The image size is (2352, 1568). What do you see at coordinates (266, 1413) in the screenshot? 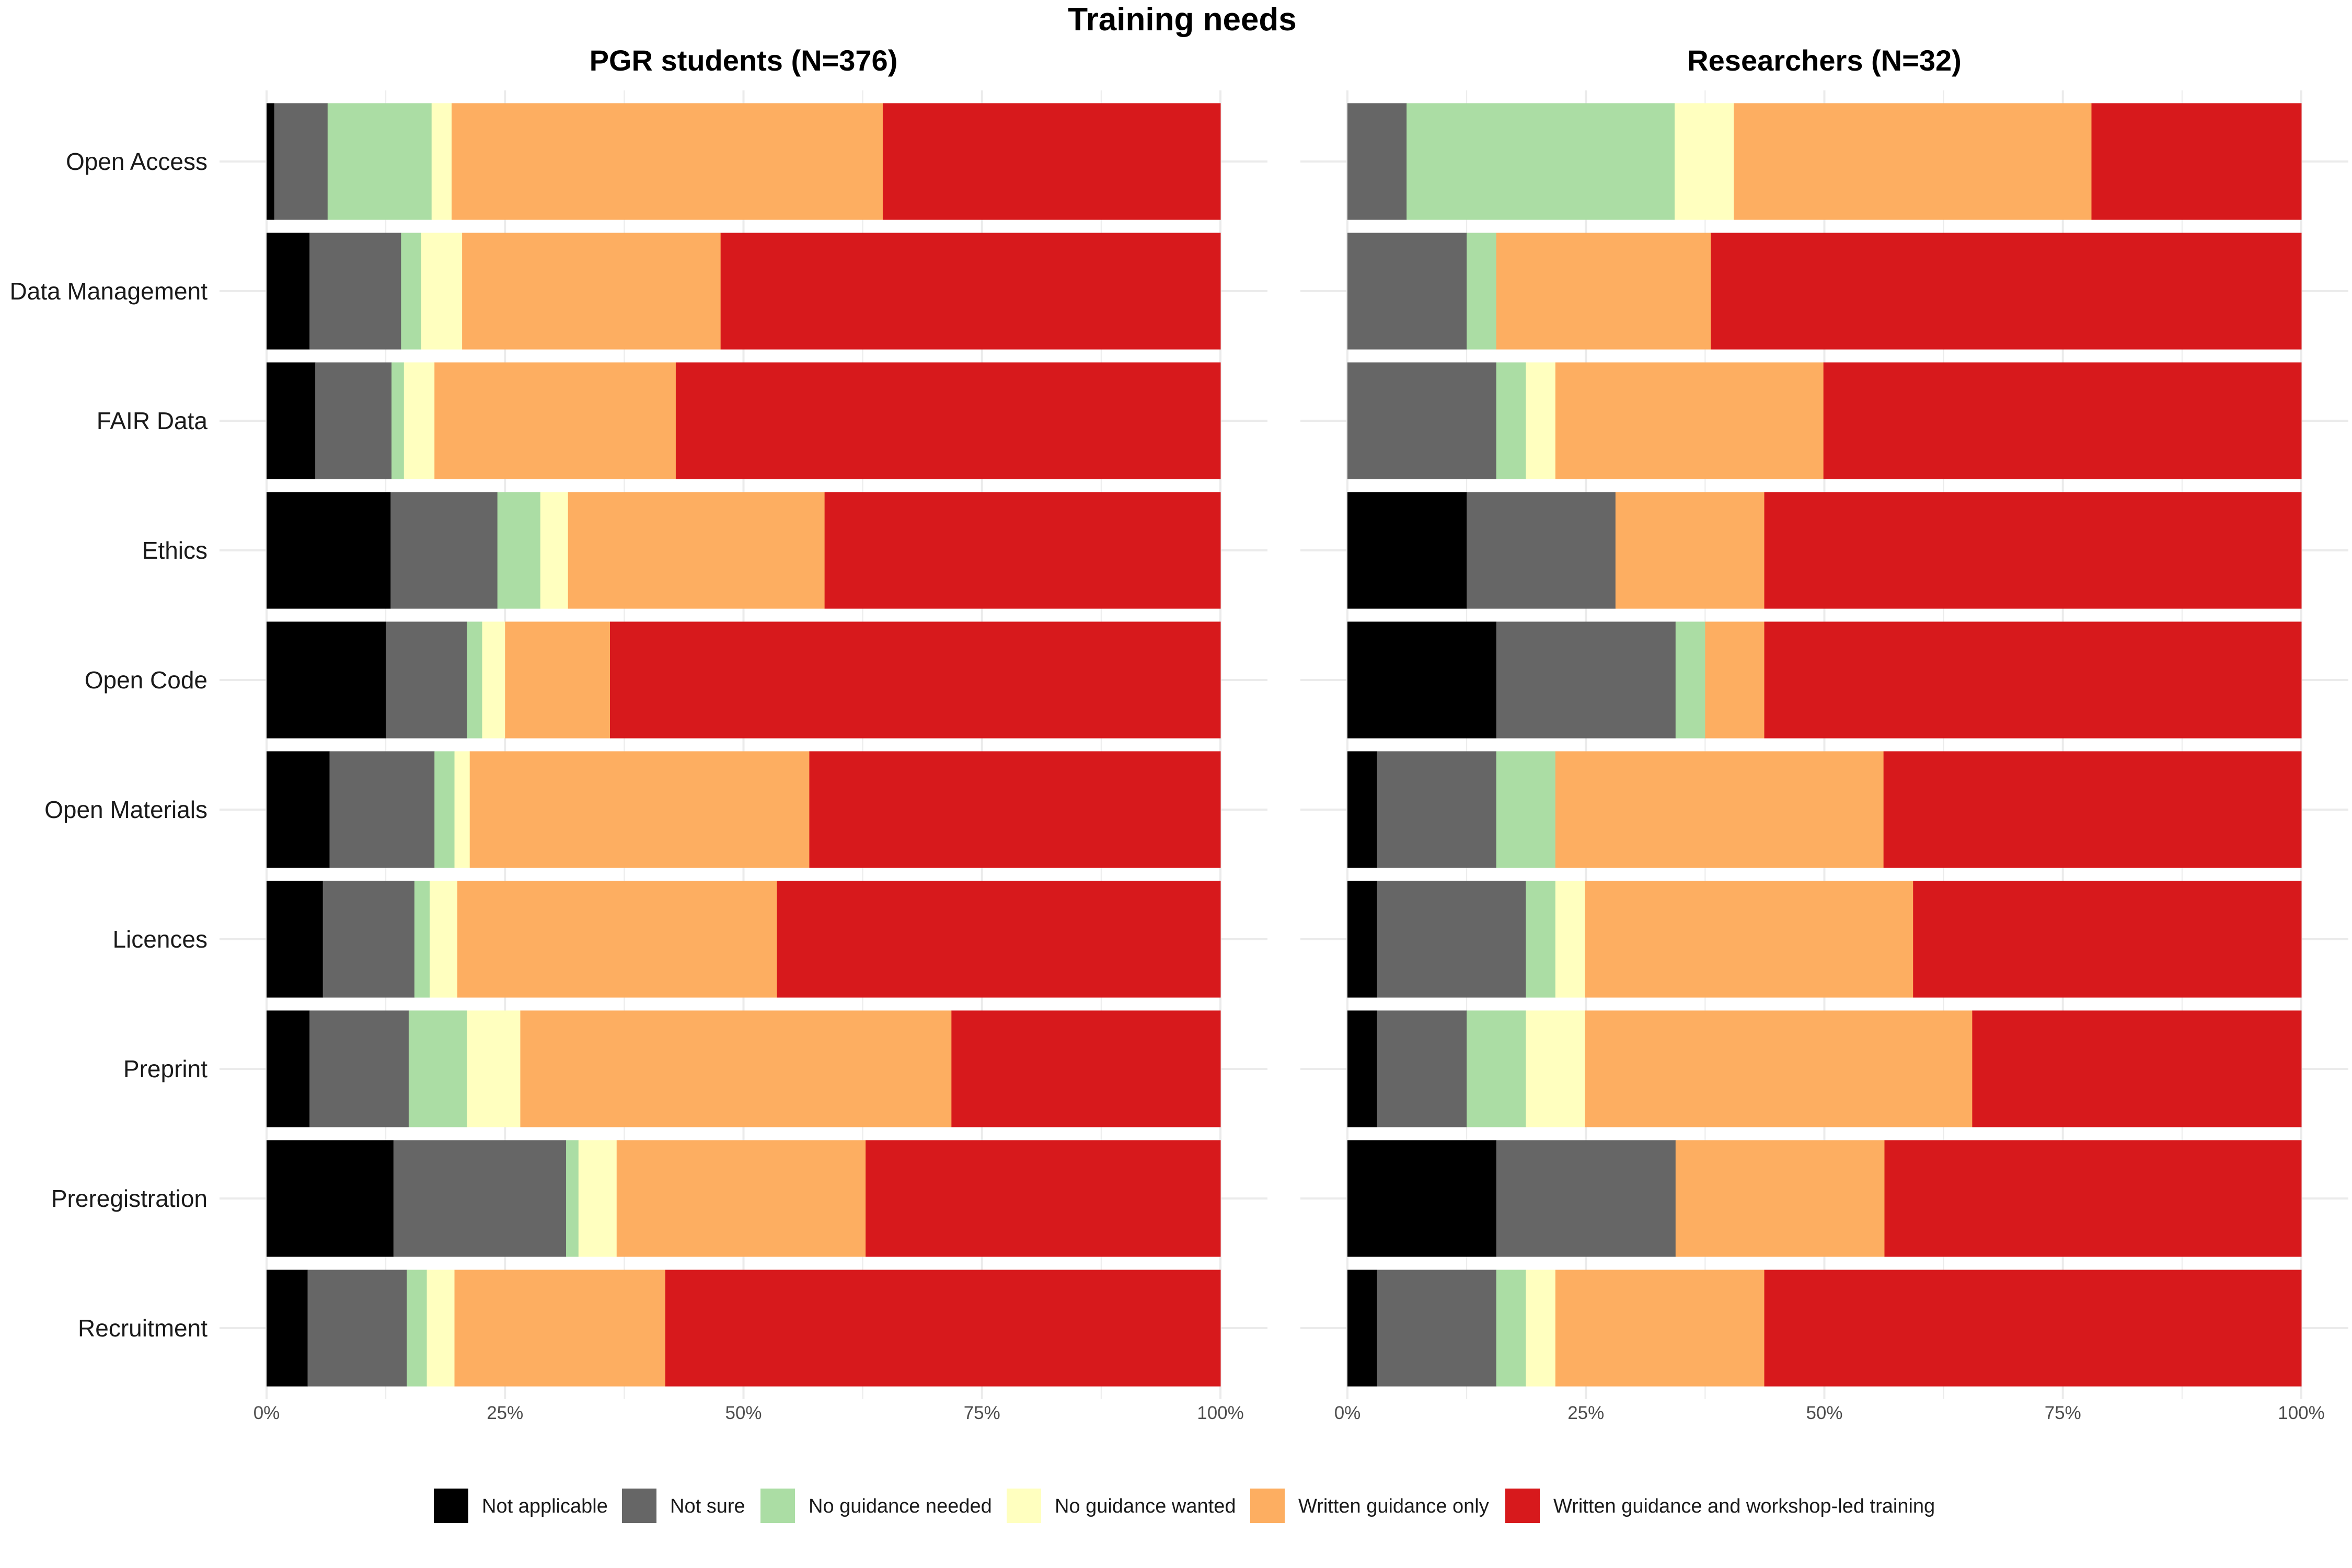
I see `x-tick-label: 0%` at bounding box center [266, 1413].